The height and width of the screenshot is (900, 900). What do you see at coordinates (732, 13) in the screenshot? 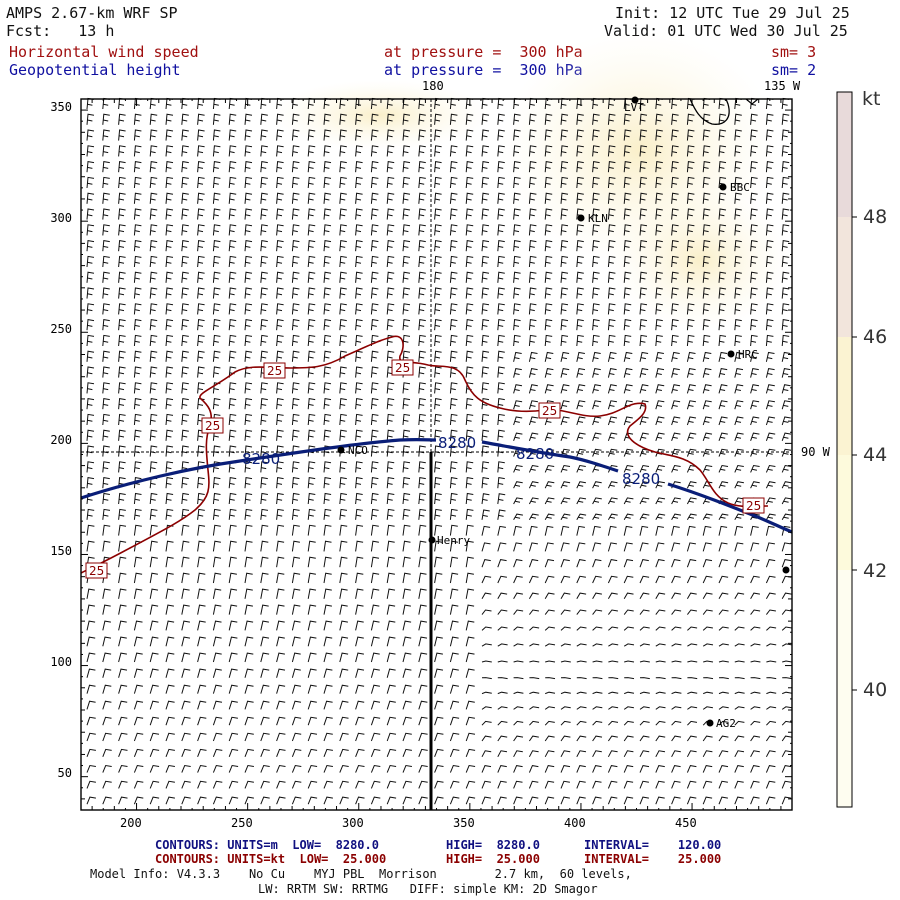
I see `init-time: Init: 12 UTC Tue 29 Jul 25` at bounding box center [732, 13].